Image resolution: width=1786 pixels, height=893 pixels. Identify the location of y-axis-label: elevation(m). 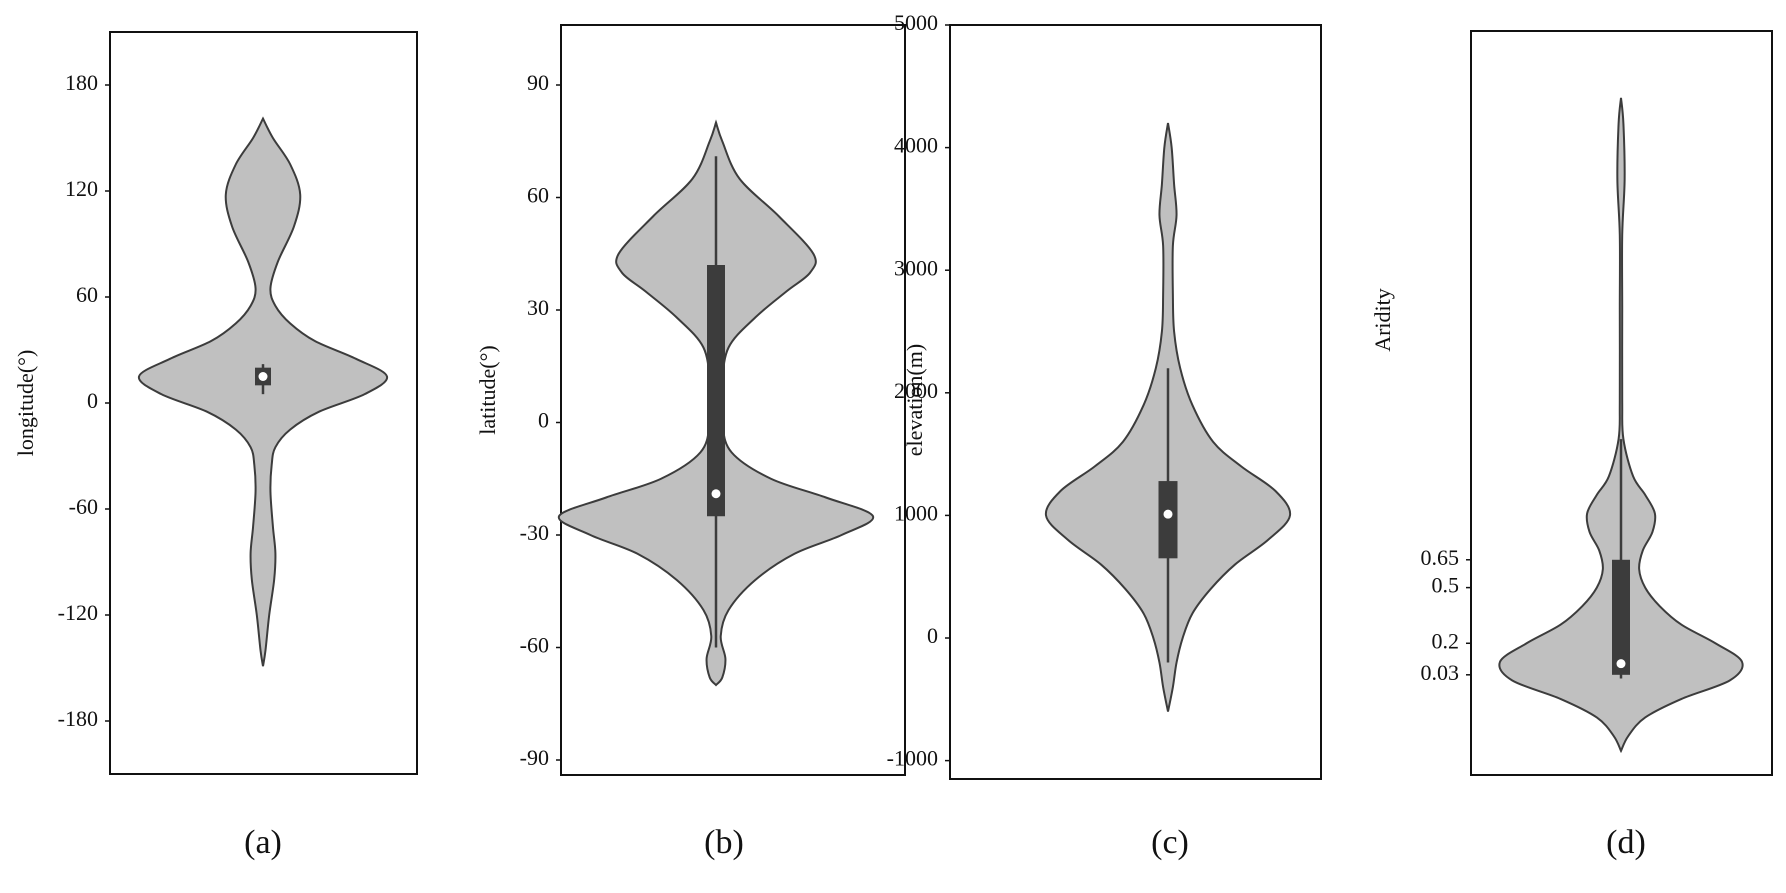
(914, 400).